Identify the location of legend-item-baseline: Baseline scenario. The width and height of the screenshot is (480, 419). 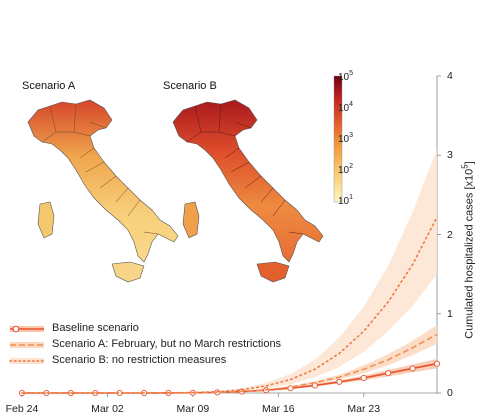
(158, 329).